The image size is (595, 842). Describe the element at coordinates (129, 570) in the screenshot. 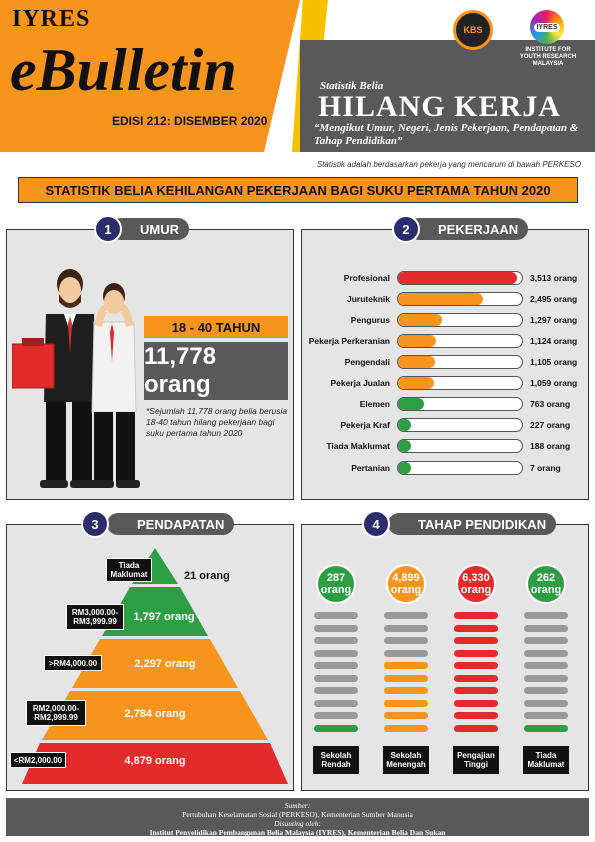

I see `income-label-tiada-maklumat: Tiada Maklumat` at that location.